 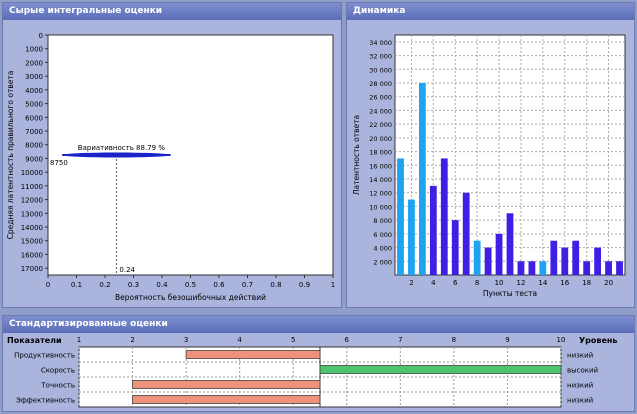 What do you see at coordinates (247, 285) in the screenshot?
I see `x-tick-label: 0.7` at bounding box center [247, 285].